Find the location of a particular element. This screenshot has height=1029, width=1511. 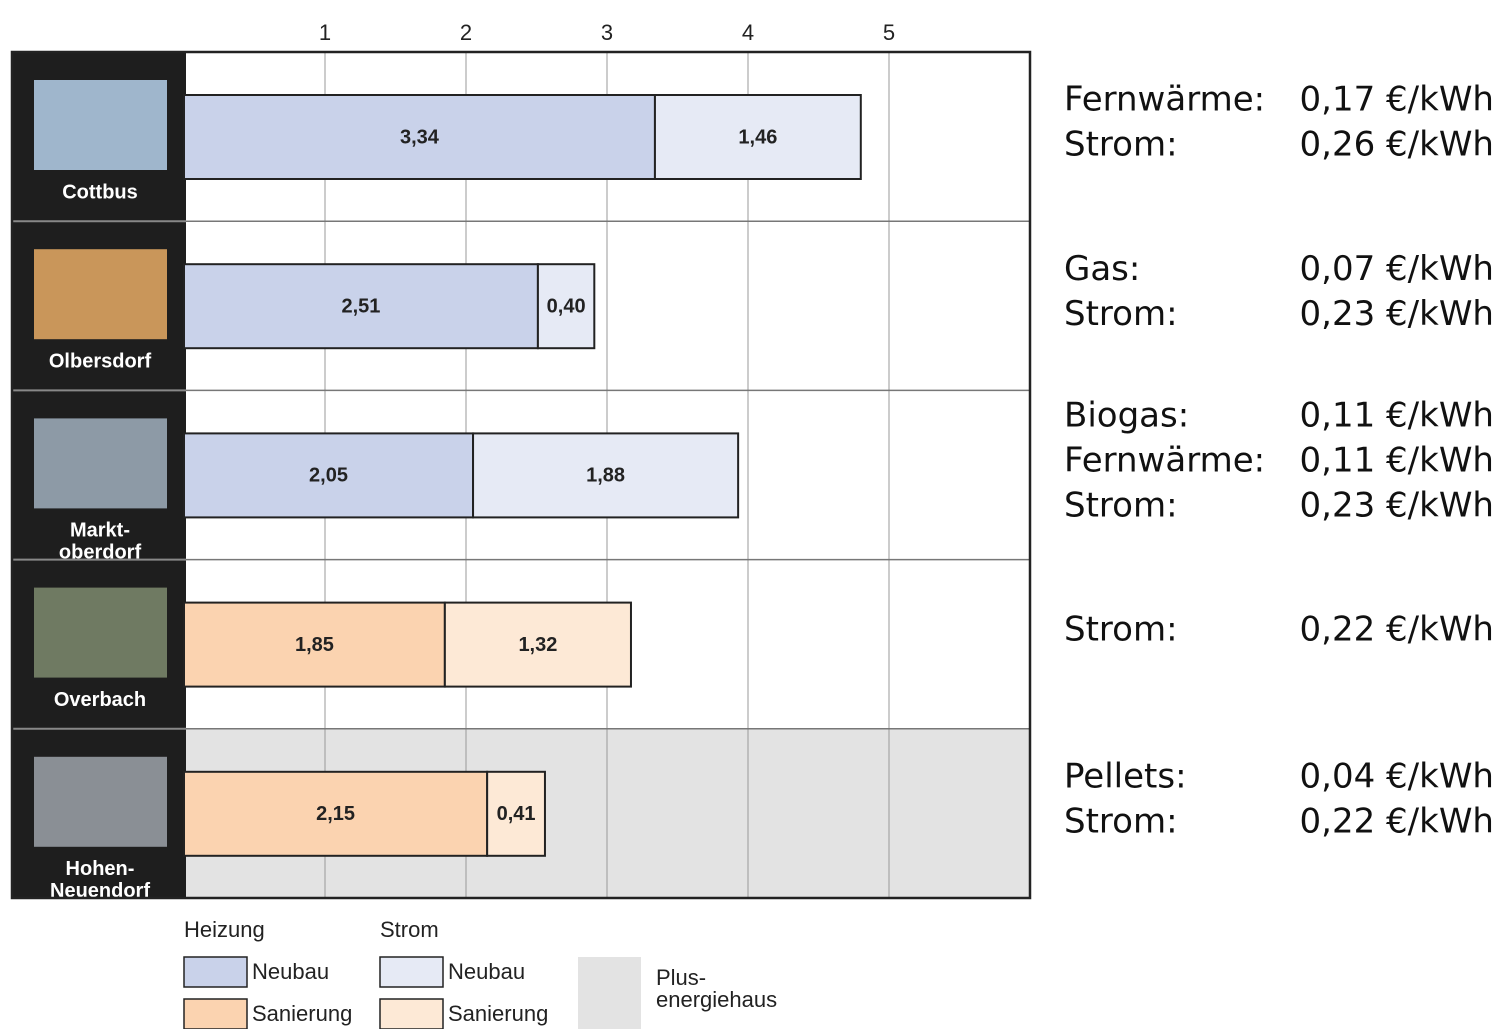

category-label: Overbach is located at coordinates (100, 700).